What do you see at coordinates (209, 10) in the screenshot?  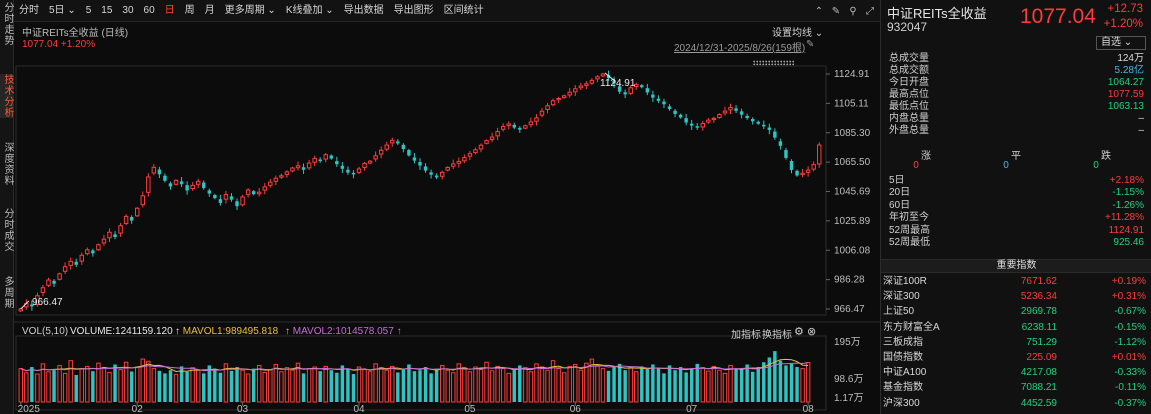 I see `toolbar-item-8: 月` at bounding box center [209, 10].